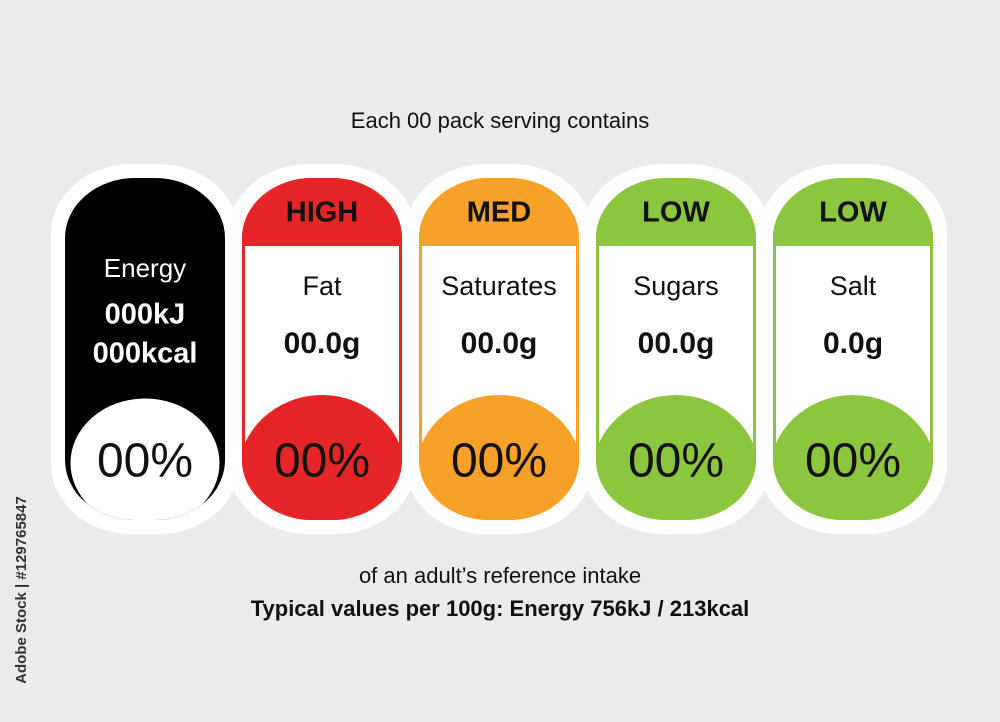 The width and height of the screenshot is (1000, 722). Describe the element at coordinates (322, 286) in the screenshot. I see `nutrient-name: Fat` at that location.